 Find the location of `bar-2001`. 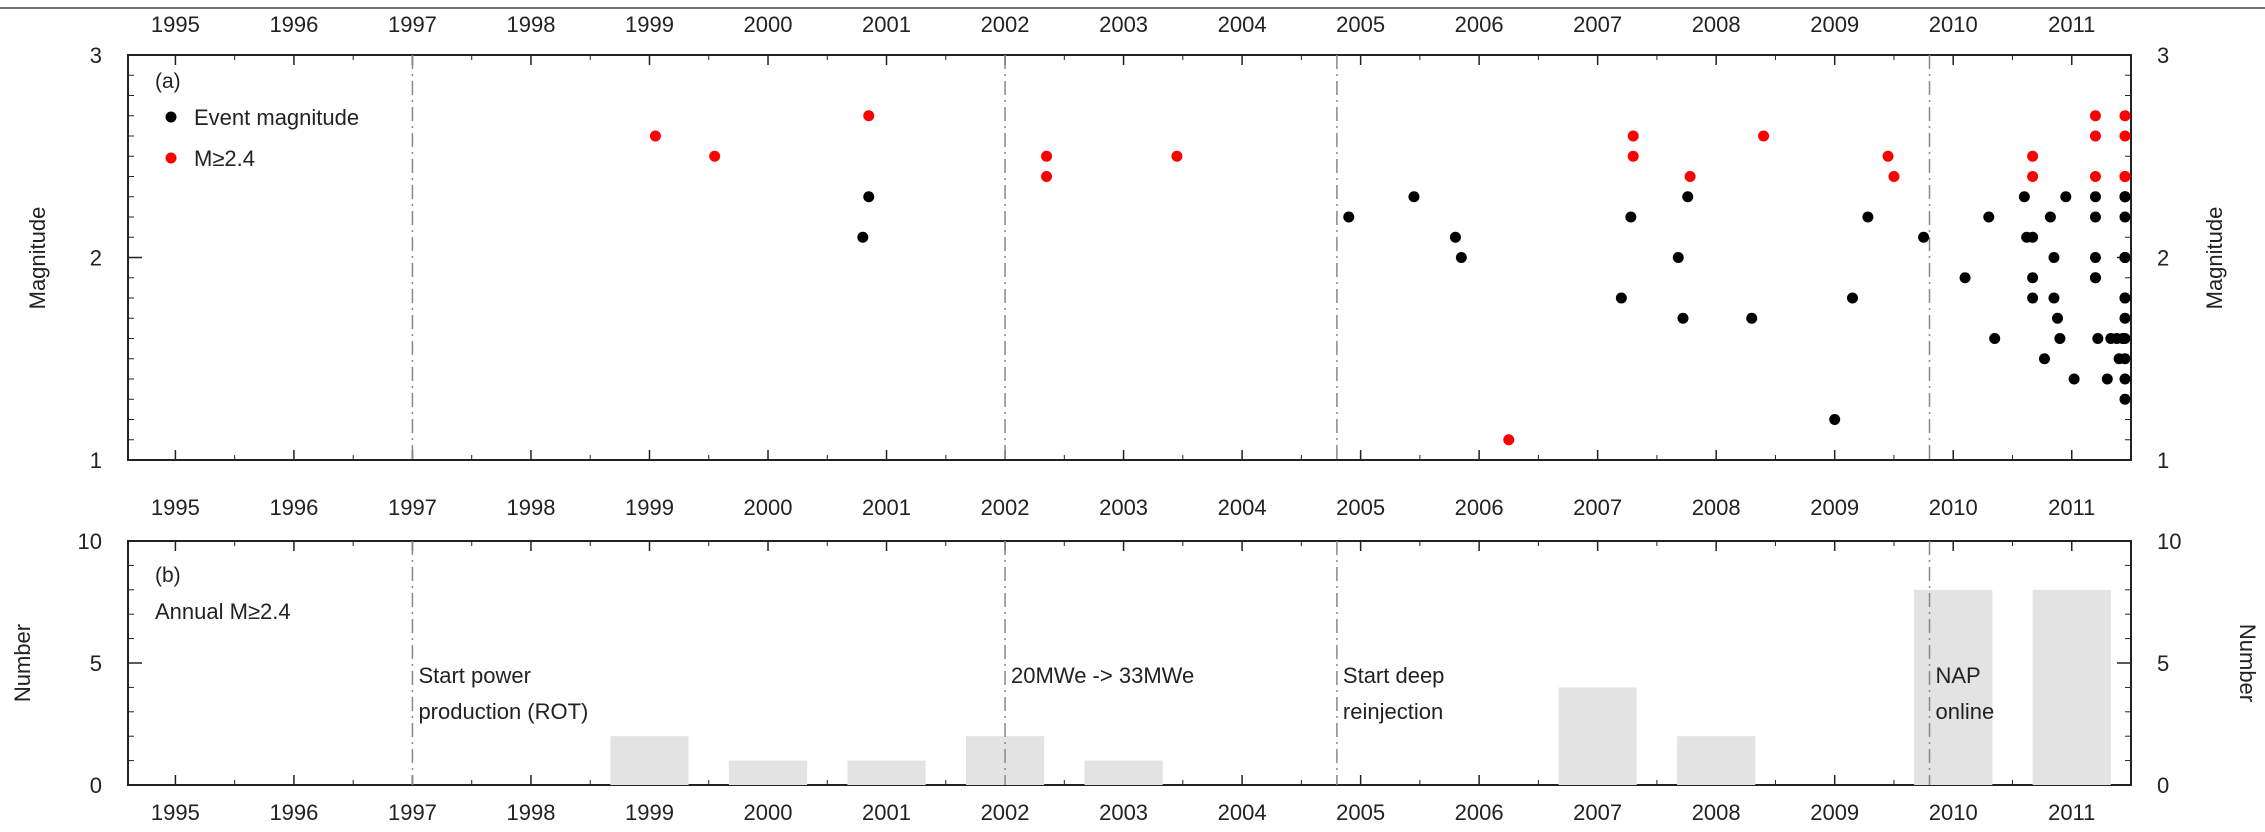

bar-2001 is located at coordinates (886, 772).